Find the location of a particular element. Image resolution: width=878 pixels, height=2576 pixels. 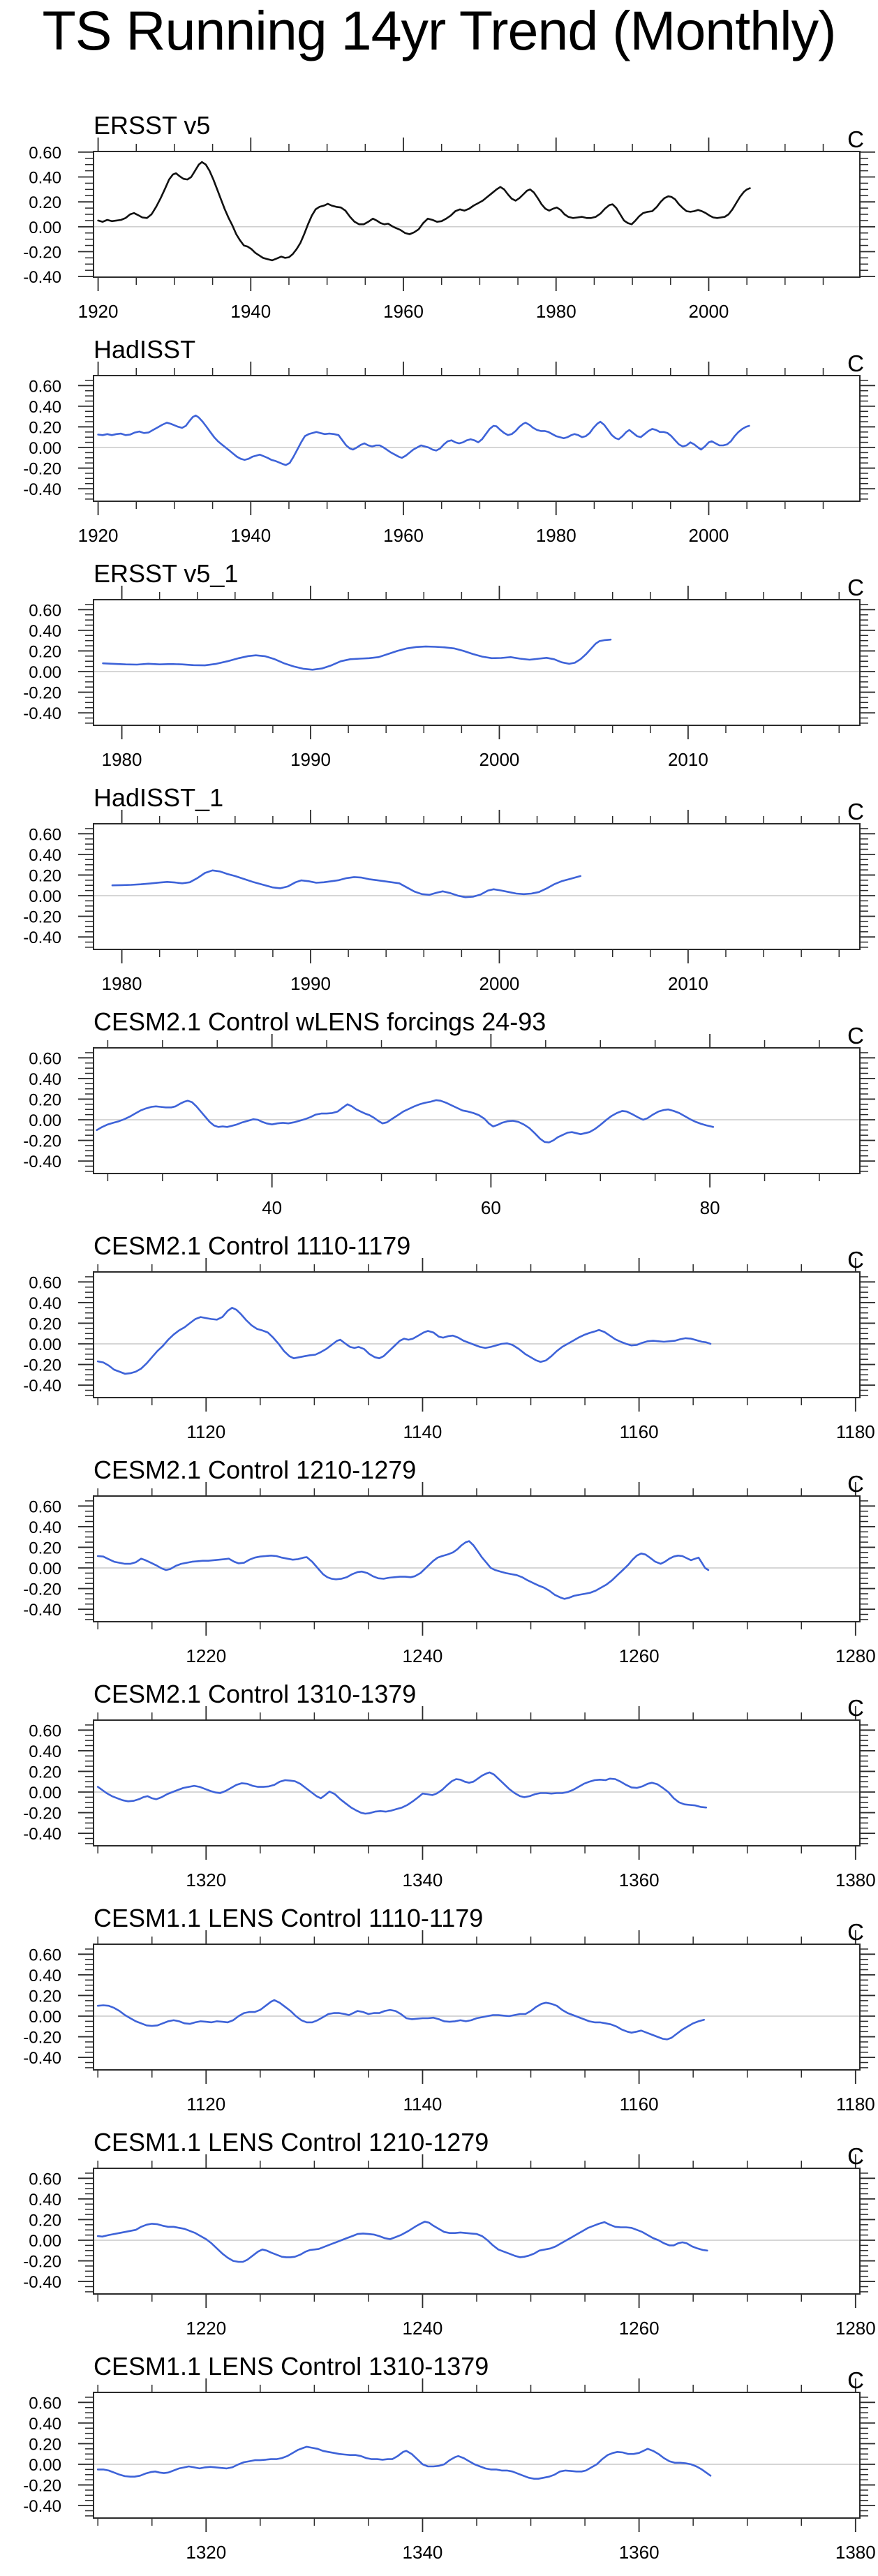

x-tick-label: 1940 is located at coordinates (251, 535).